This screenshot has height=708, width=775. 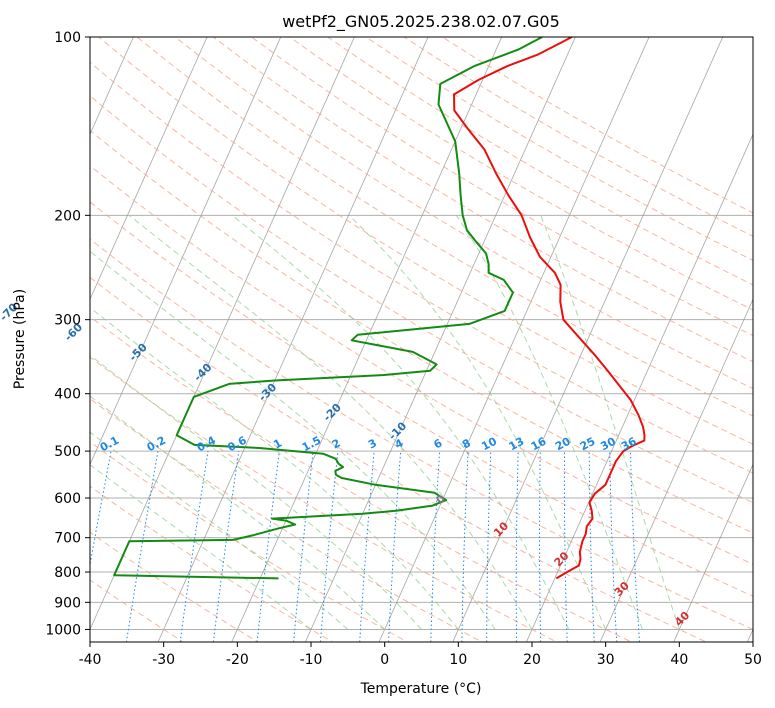 I want to click on mixing-ratio-label: 13, so click(x=517, y=444).